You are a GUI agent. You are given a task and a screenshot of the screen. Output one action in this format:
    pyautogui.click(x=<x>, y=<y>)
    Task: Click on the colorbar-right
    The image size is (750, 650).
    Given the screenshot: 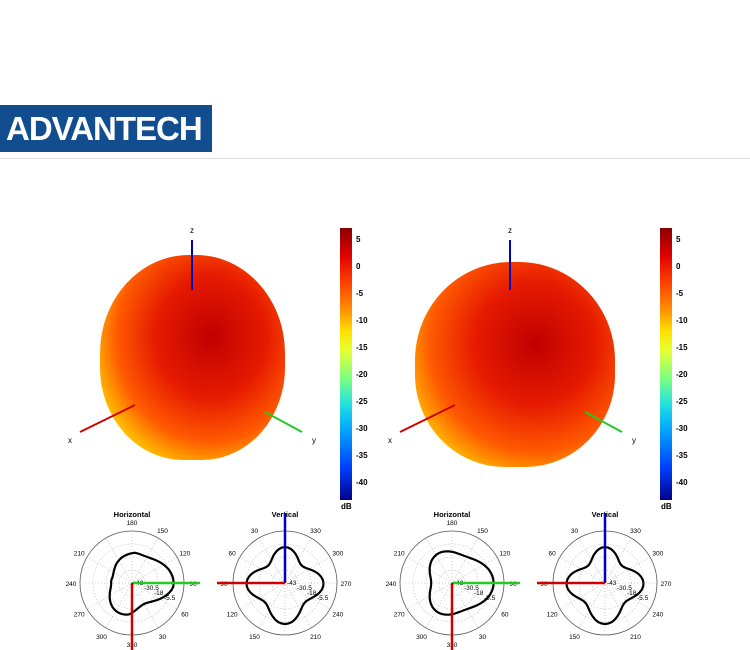 What is the action you would take?
    pyautogui.click(x=666, y=364)
    